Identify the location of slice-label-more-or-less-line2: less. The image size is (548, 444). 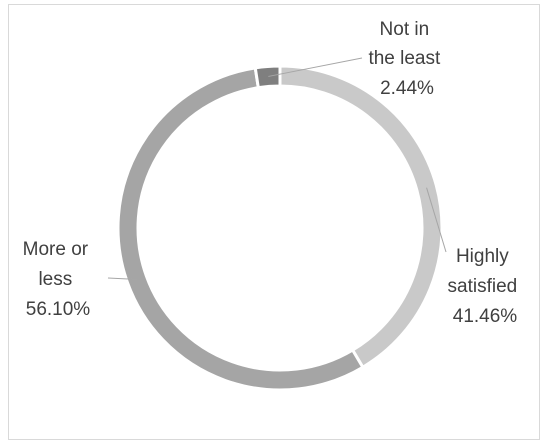
(55, 279).